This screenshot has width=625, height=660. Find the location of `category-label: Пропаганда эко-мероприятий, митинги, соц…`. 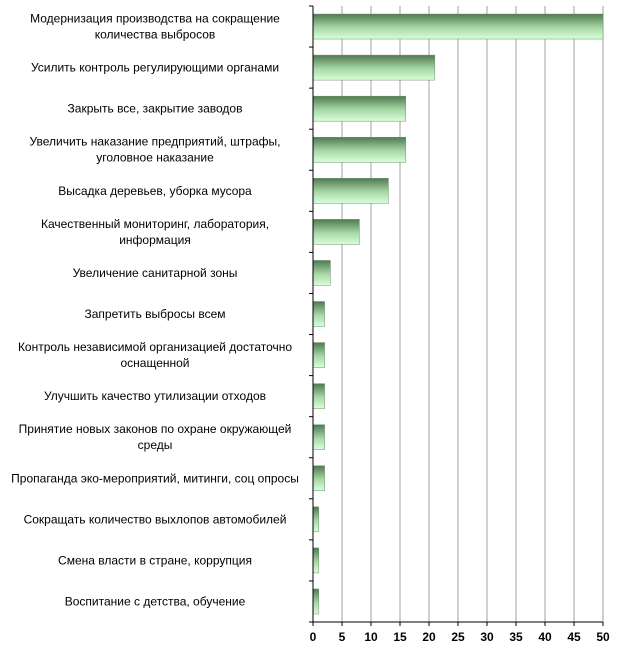

category-label: Пропаганда эко-мероприятий, митинги, соц… is located at coordinates (155, 478).